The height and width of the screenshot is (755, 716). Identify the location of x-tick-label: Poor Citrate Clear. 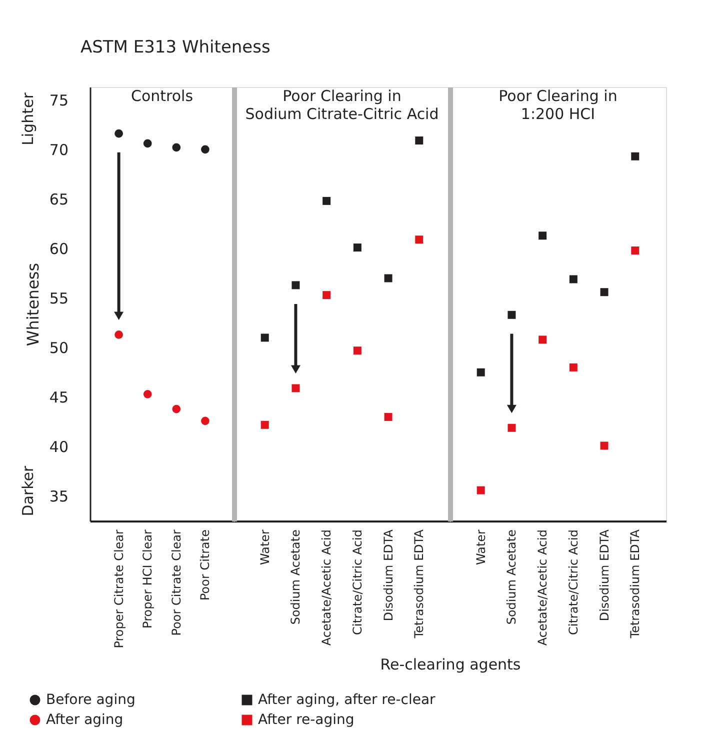
(176, 582).